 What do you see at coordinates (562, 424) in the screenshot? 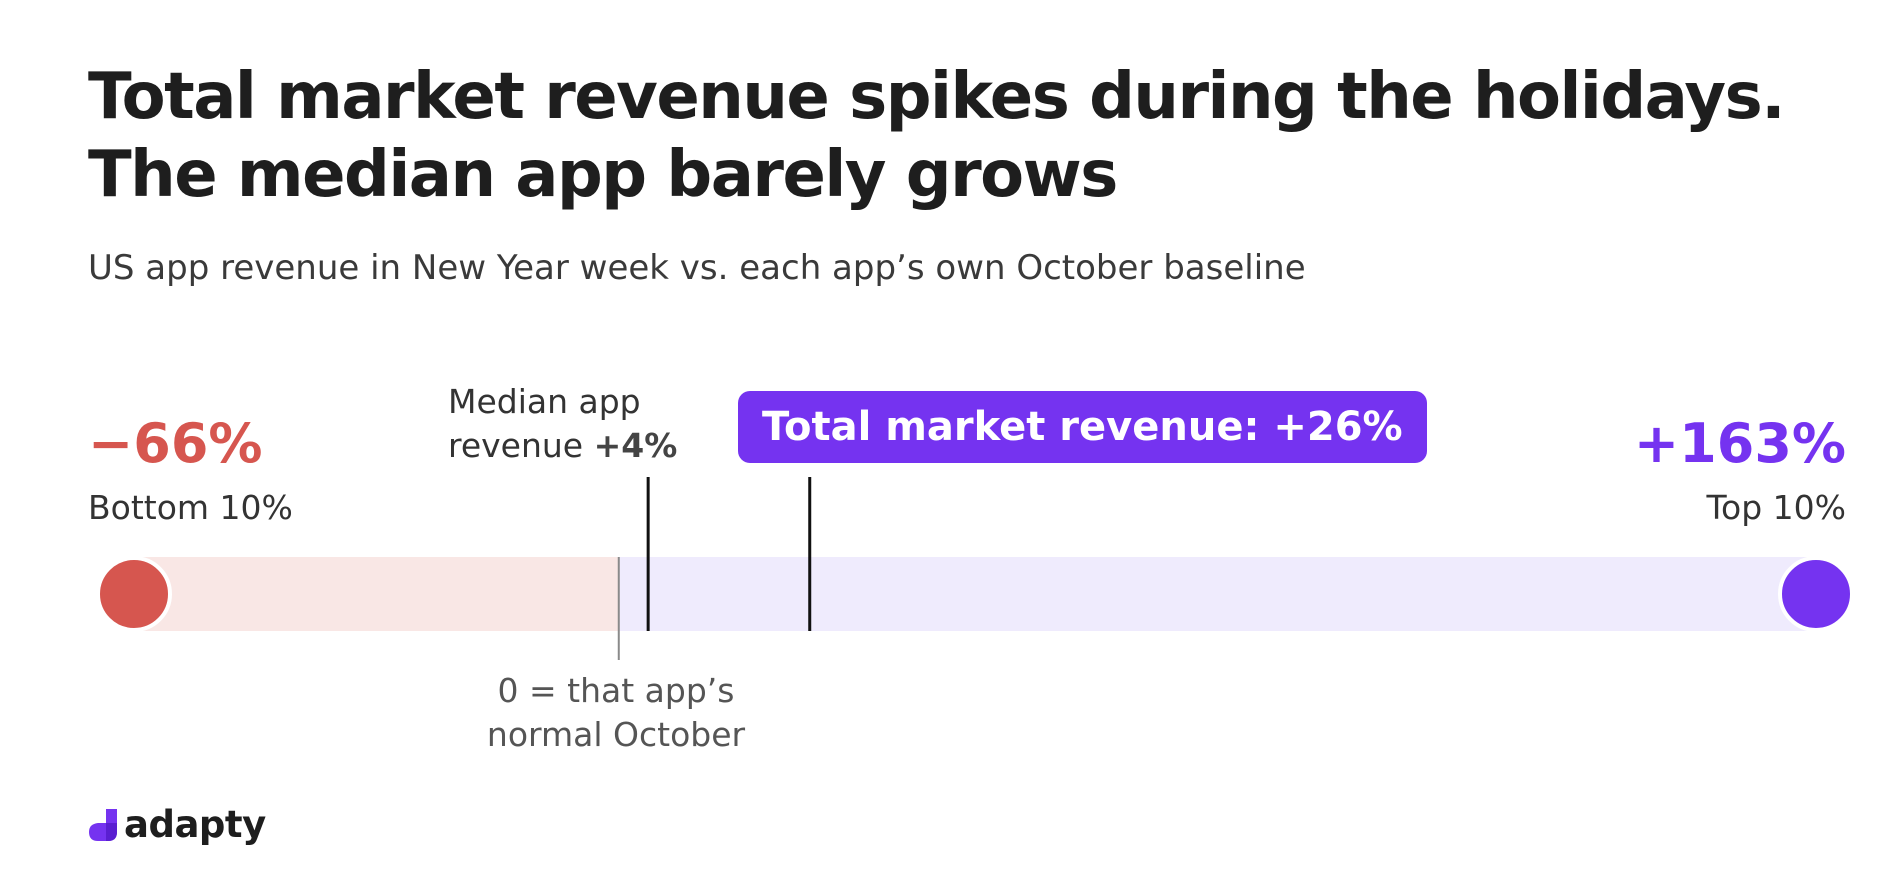
I see `median-annotation: Median app revenue +4%` at bounding box center [562, 424].